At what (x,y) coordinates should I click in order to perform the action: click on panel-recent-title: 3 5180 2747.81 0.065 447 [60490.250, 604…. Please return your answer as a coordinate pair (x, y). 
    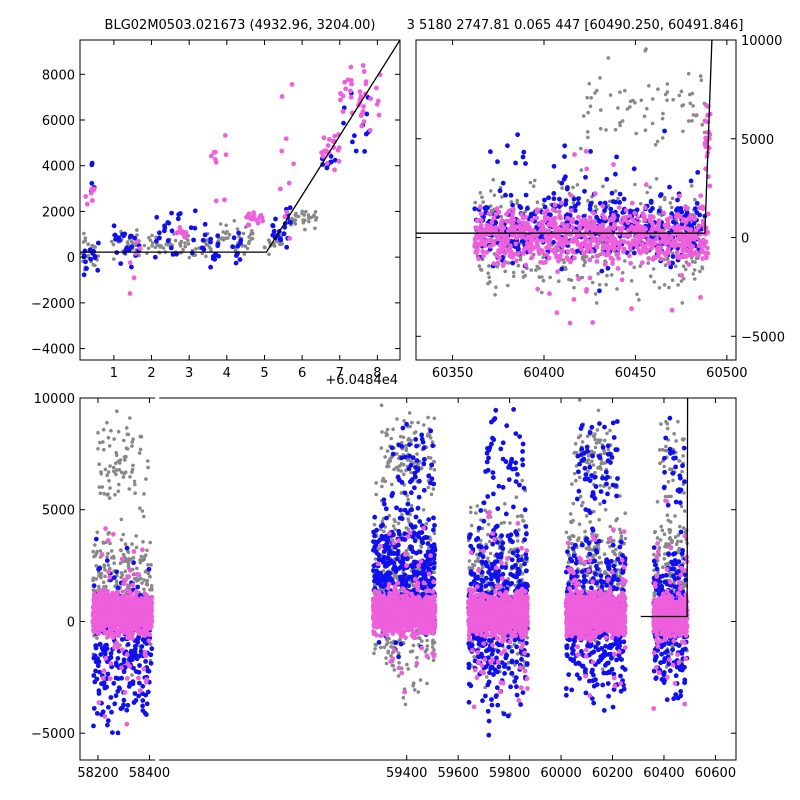
    Looking at the image, I should click on (575, 25).